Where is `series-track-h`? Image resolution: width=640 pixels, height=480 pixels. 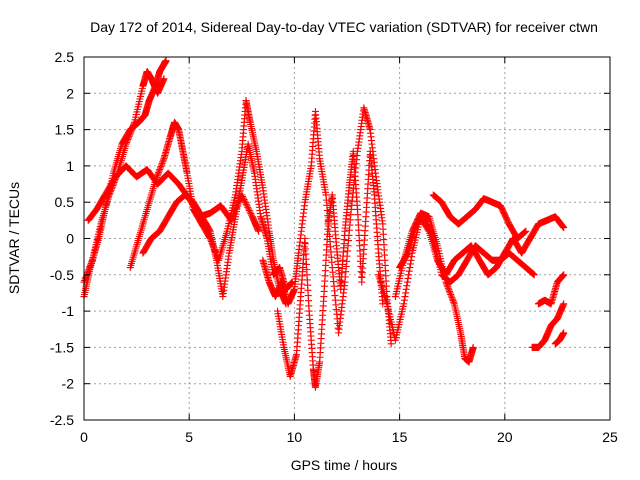 series-track-h is located at coordinates (471, 278).